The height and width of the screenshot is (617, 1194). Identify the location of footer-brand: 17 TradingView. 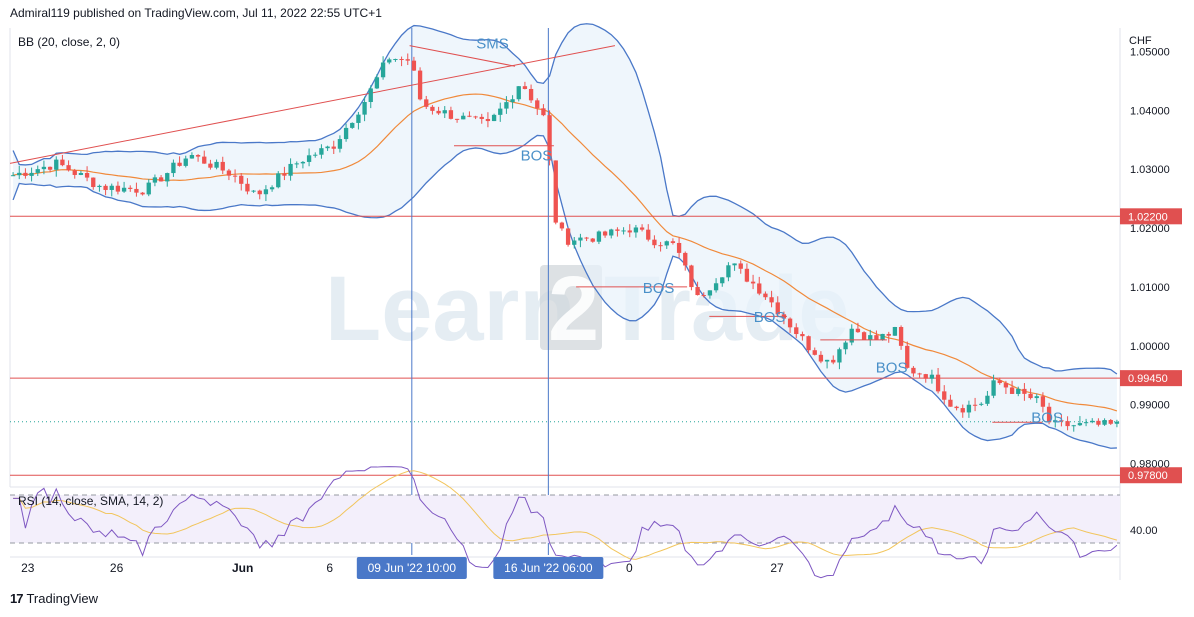
(54, 598).